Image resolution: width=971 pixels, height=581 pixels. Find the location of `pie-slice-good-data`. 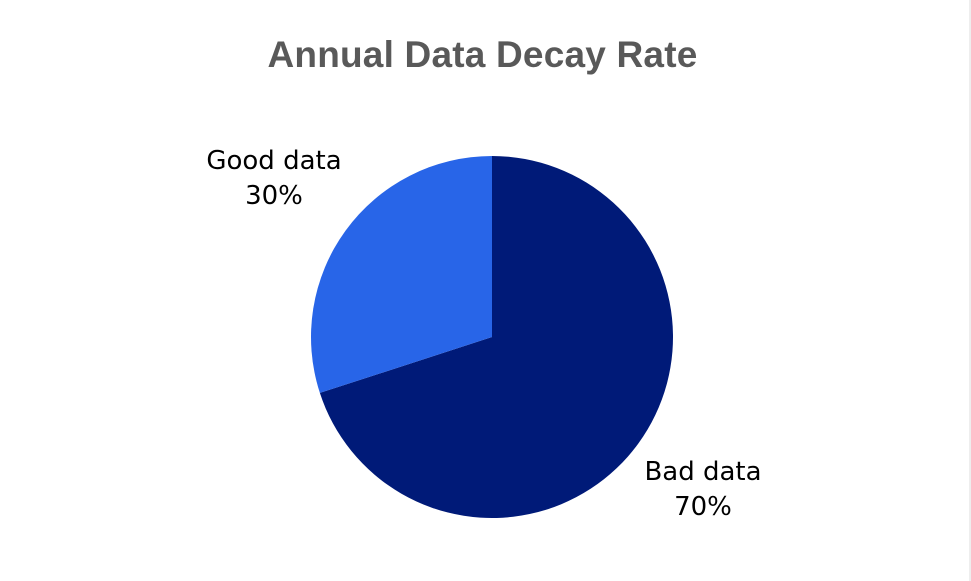

pie-slice-good-data is located at coordinates (401, 274).